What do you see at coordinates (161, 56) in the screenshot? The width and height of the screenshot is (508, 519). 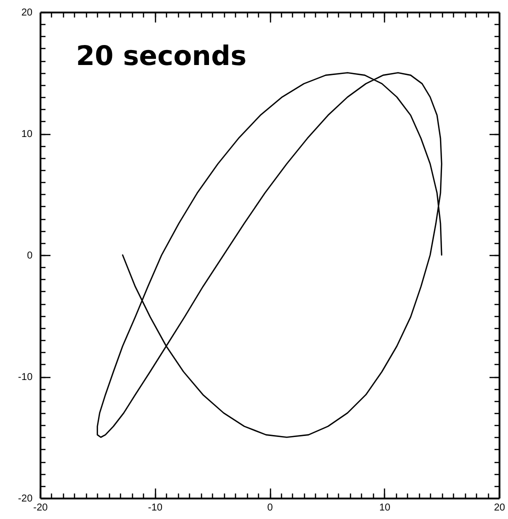 I see `text: 20 seconds` at bounding box center [161, 56].